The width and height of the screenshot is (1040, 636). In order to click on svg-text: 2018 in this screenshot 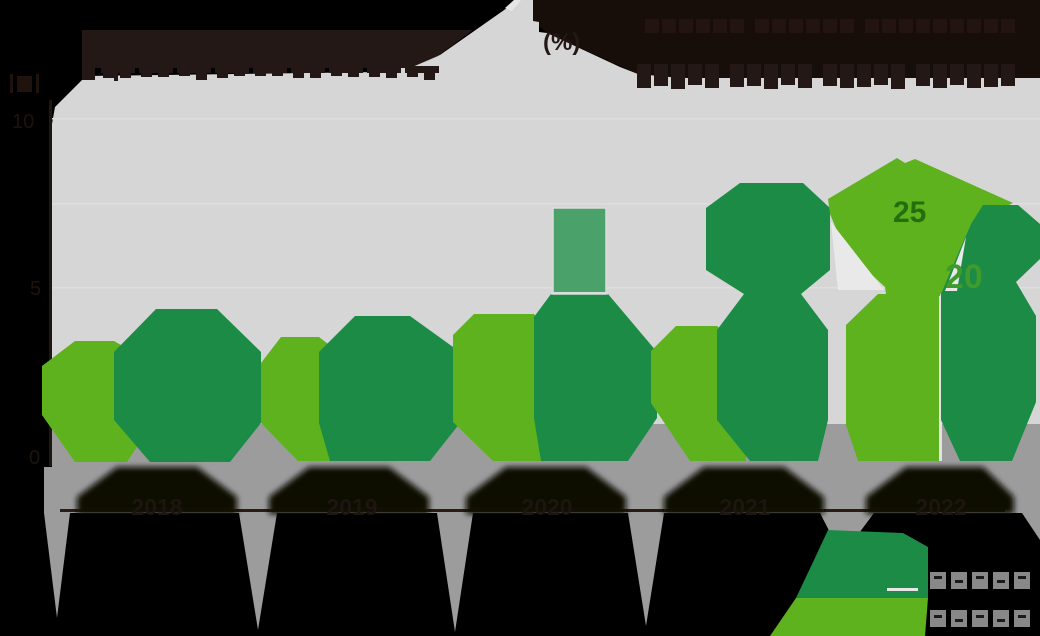, I will do `click(156, 507)`.